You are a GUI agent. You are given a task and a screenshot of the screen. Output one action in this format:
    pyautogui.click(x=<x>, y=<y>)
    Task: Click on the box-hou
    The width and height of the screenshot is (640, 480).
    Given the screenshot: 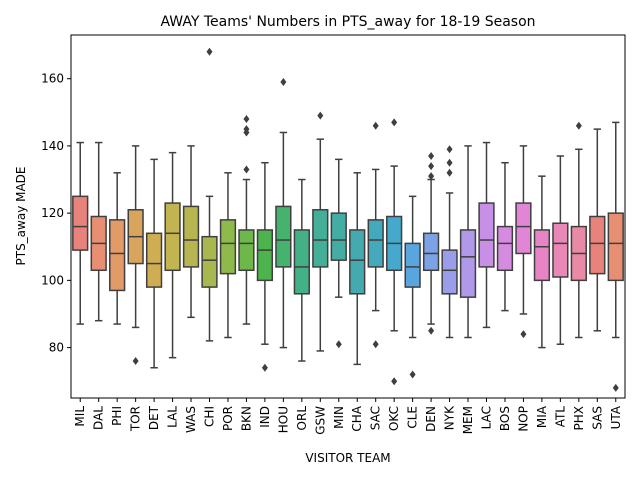 What is the action you would take?
    pyautogui.click(x=283, y=213)
    